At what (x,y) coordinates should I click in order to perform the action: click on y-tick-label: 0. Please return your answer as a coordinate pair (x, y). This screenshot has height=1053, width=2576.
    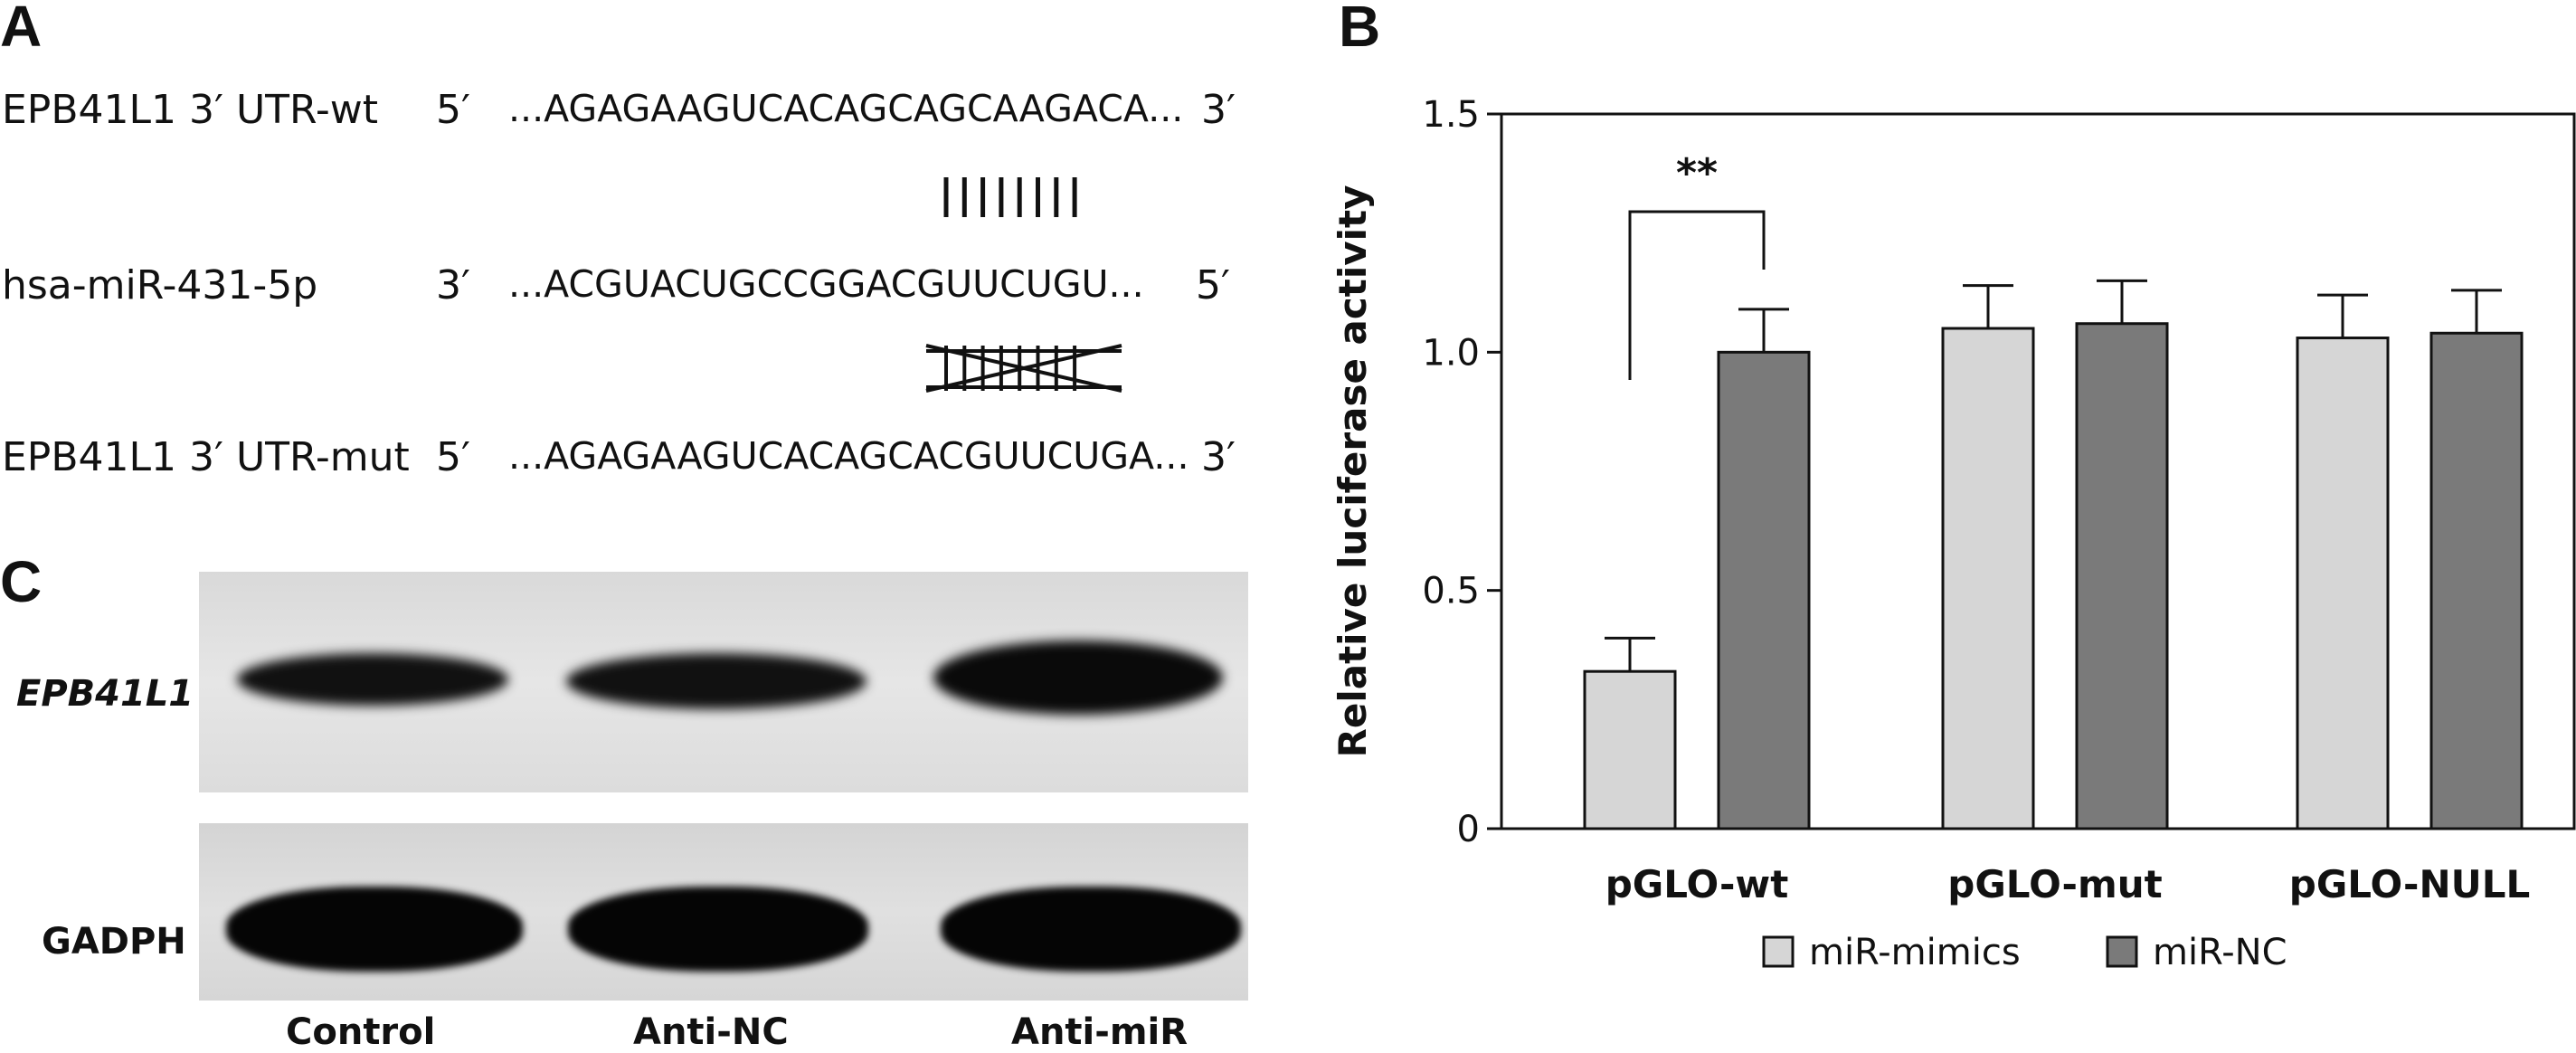
    Looking at the image, I should click on (1469, 829).